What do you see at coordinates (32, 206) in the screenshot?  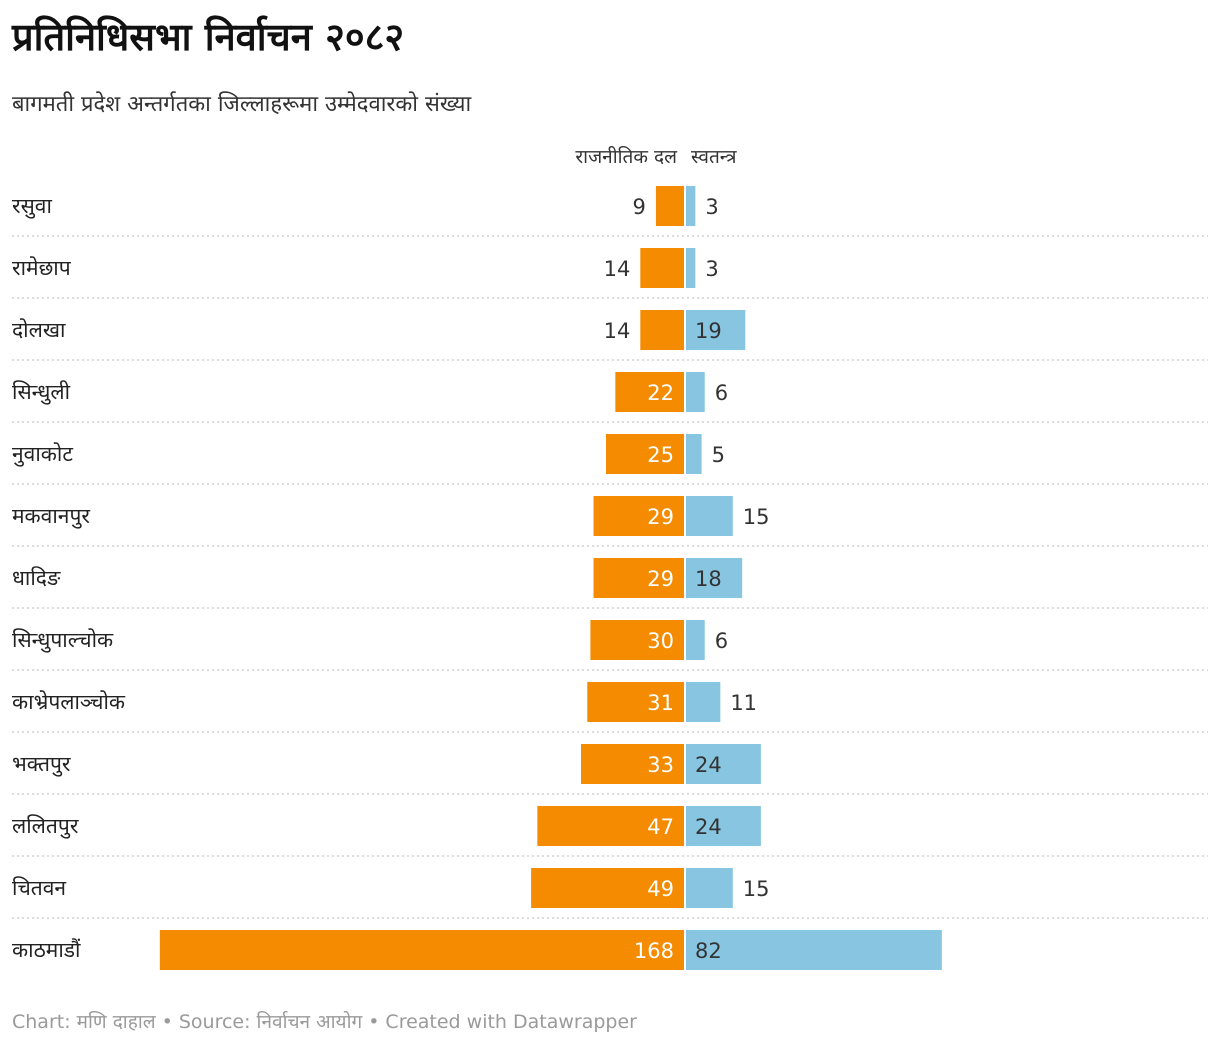 I see `category-label: रसुवा` at bounding box center [32, 206].